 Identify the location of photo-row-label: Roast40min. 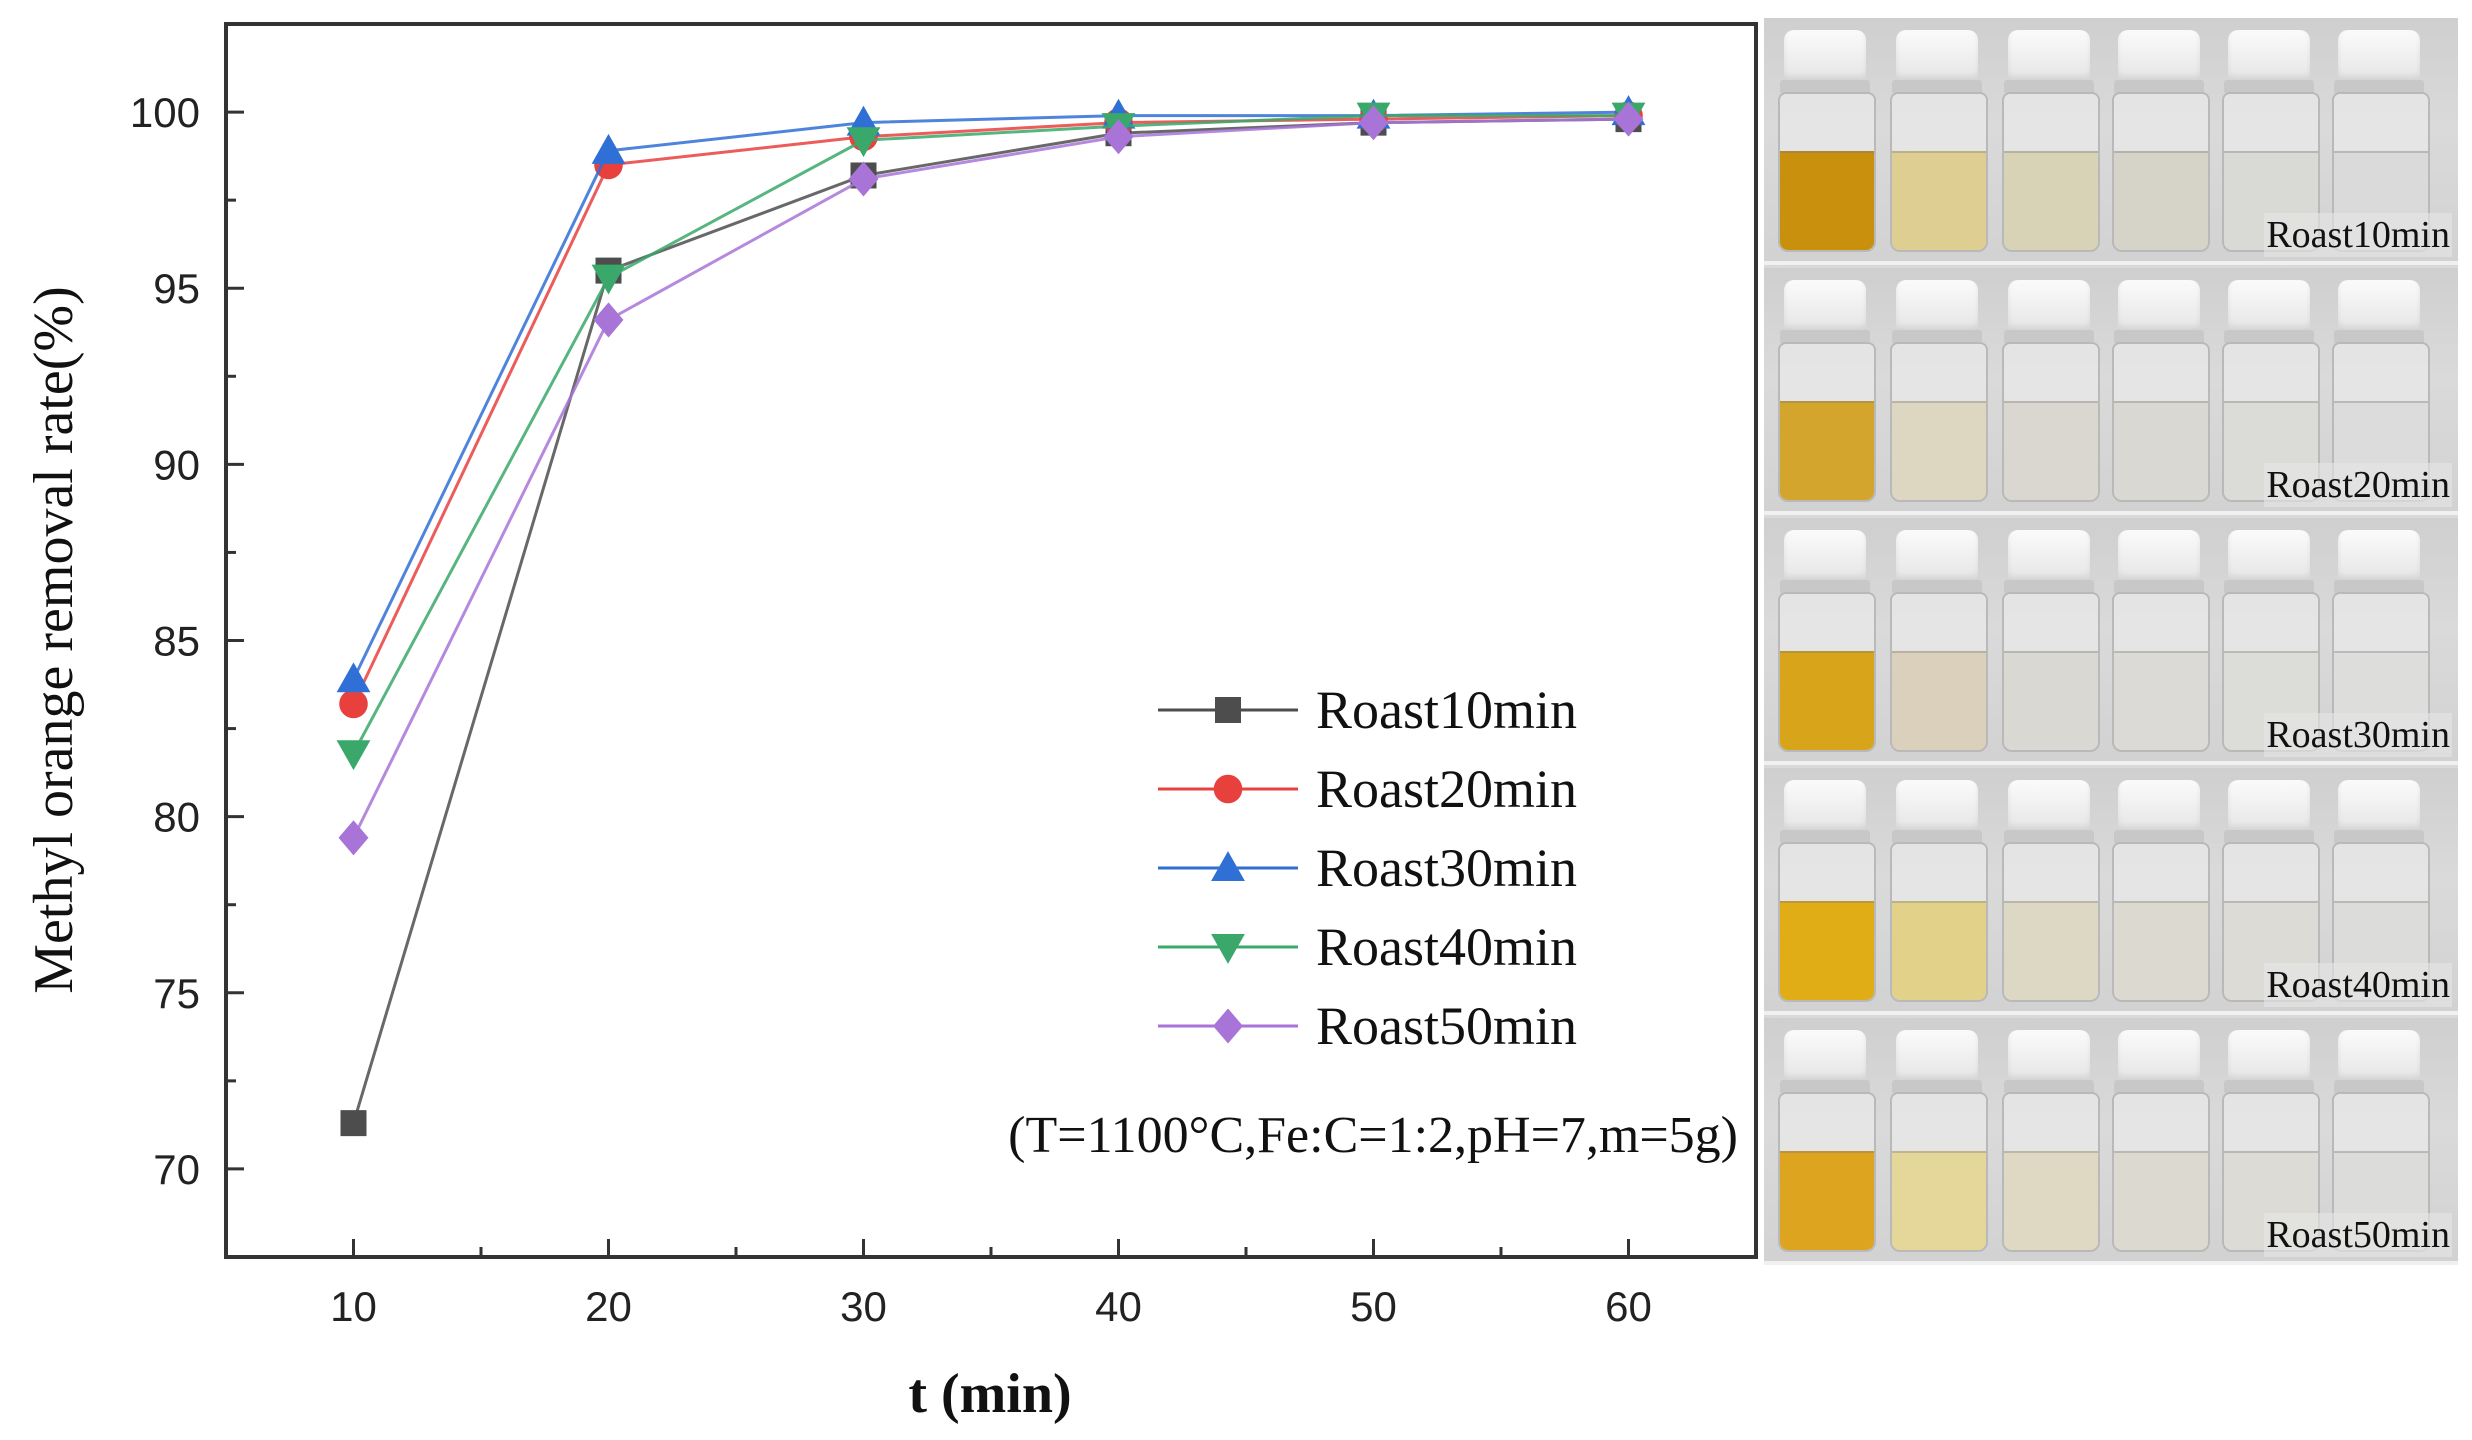
(2358, 985).